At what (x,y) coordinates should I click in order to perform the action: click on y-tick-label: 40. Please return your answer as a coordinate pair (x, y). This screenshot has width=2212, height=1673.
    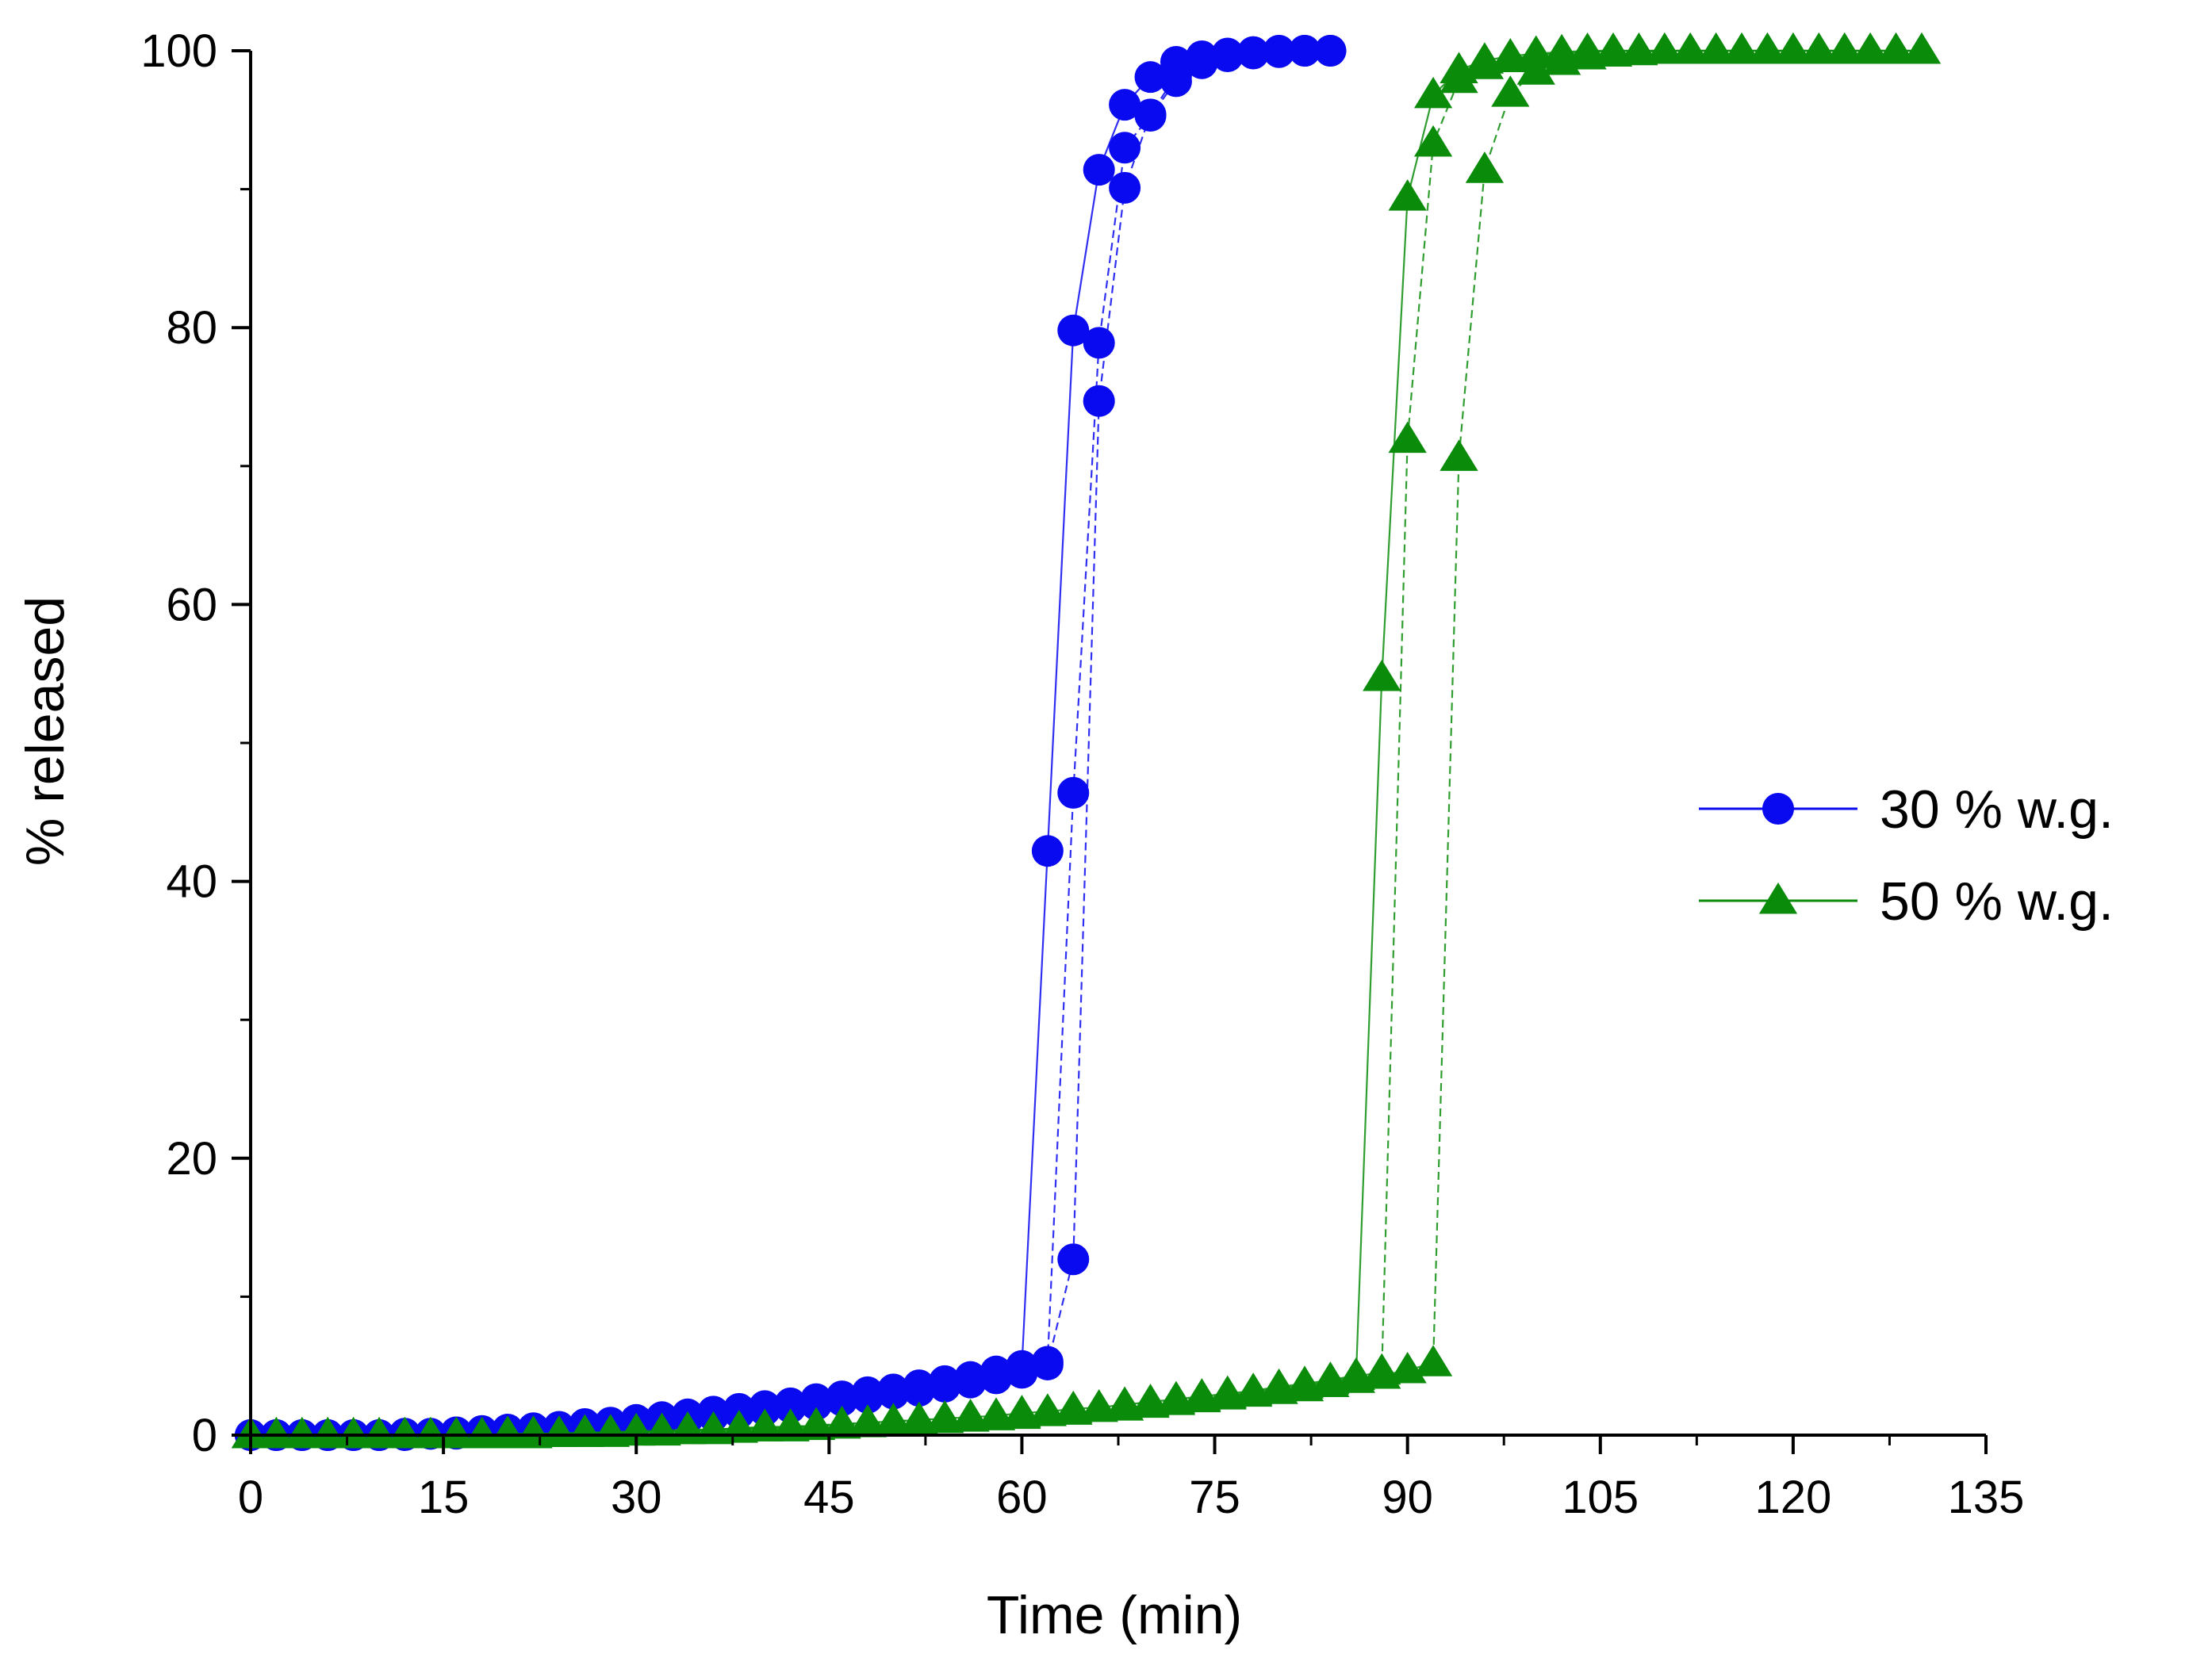
    Looking at the image, I should click on (191, 882).